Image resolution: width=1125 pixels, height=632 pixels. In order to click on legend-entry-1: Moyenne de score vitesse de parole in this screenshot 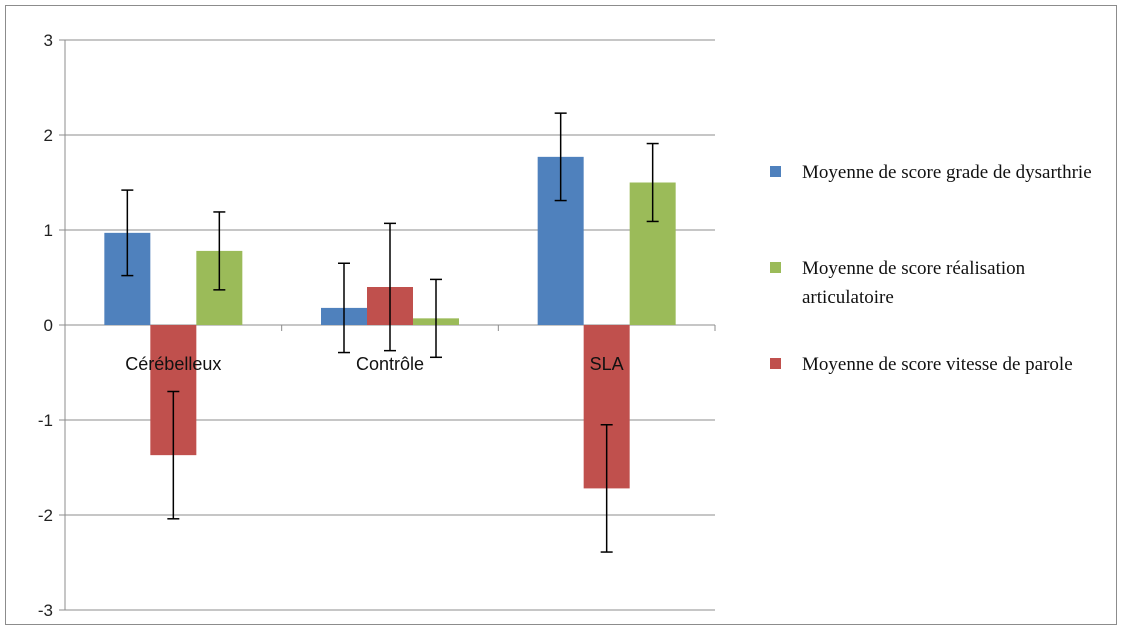, I will do `click(937, 364)`.